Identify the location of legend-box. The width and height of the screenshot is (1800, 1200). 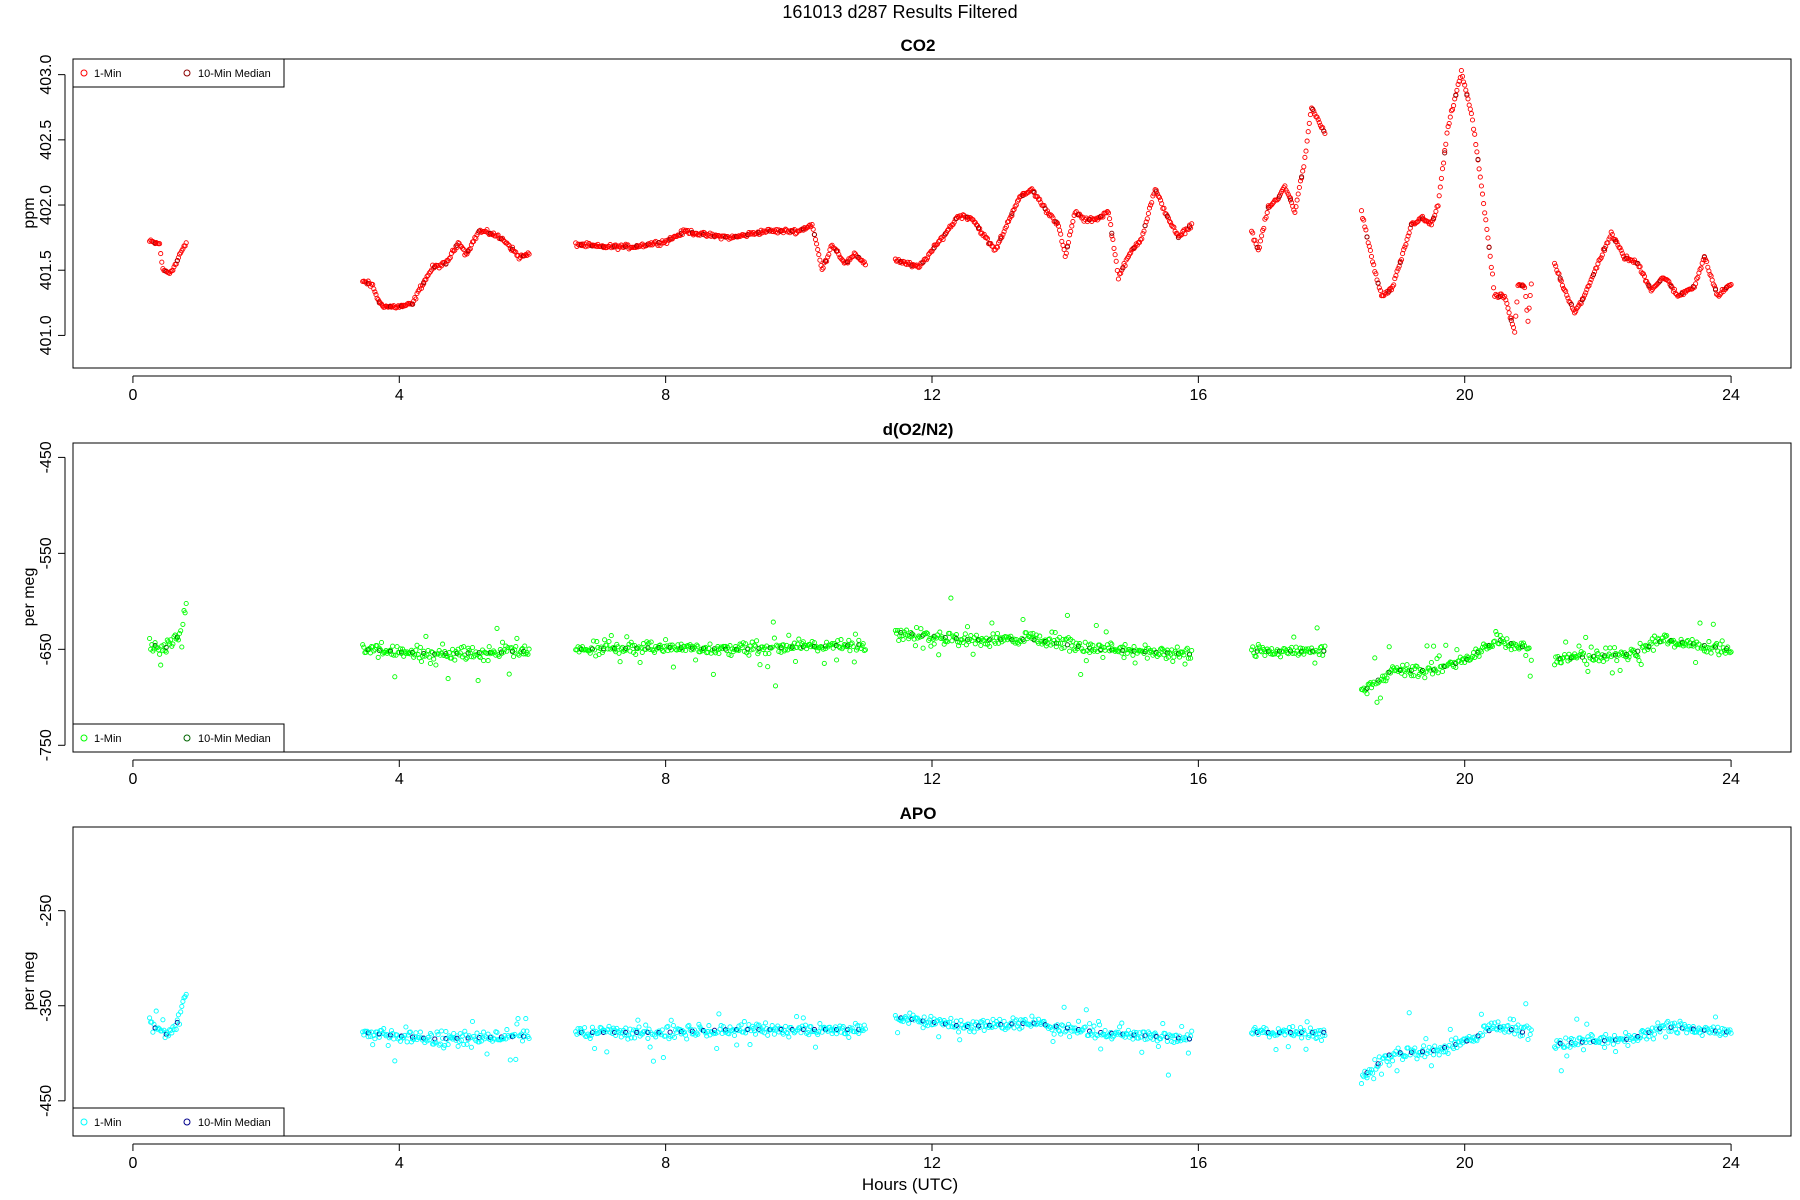
(178, 73).